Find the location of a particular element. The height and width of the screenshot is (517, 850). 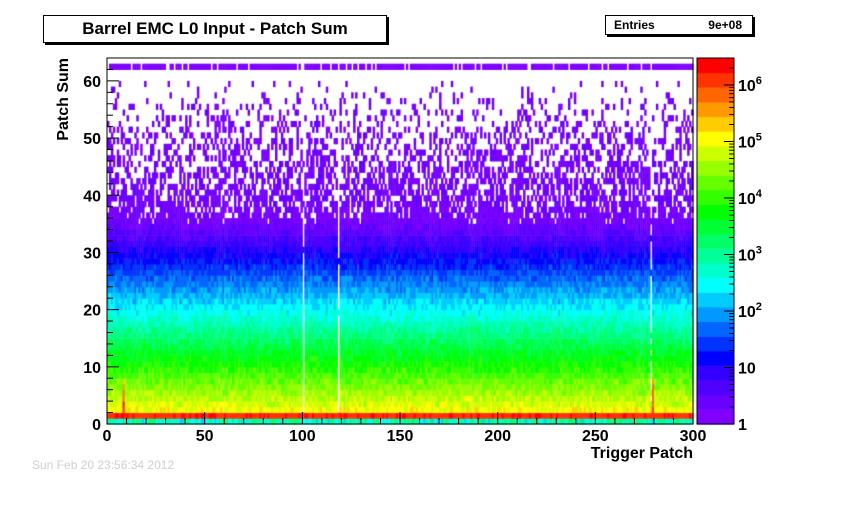

z-tick-label: 10⁵ is located at coordinates (750, 141).